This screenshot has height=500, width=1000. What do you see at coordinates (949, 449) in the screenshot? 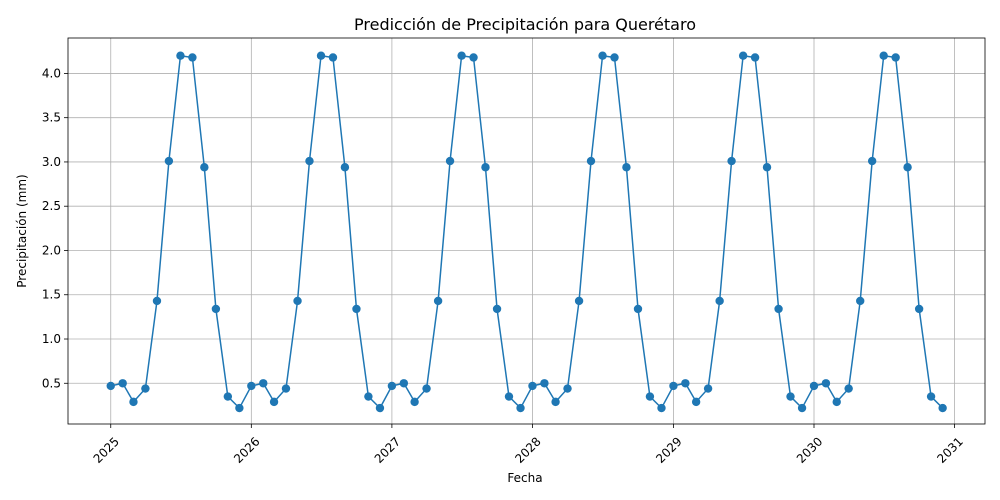
I see `x-tick-label: 2031` at bounding box center [949, 449].